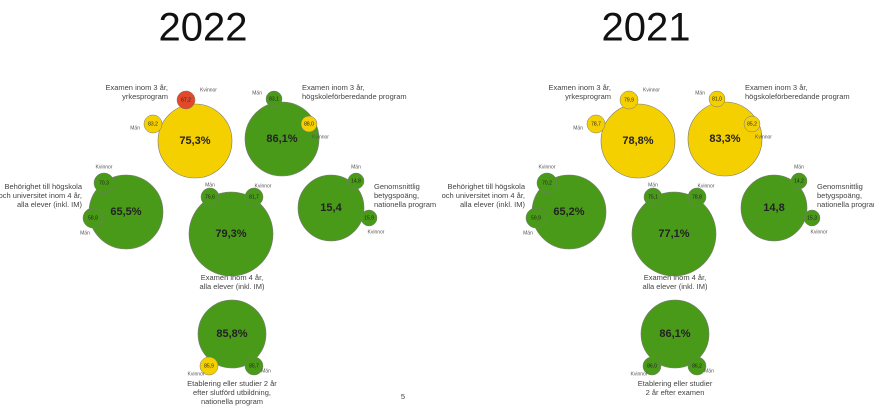 The width and height of the screenshot is (874, 408). Describe the element at coordinates (403, 396) in the screenshot. I see `page-number: 5` at that location.